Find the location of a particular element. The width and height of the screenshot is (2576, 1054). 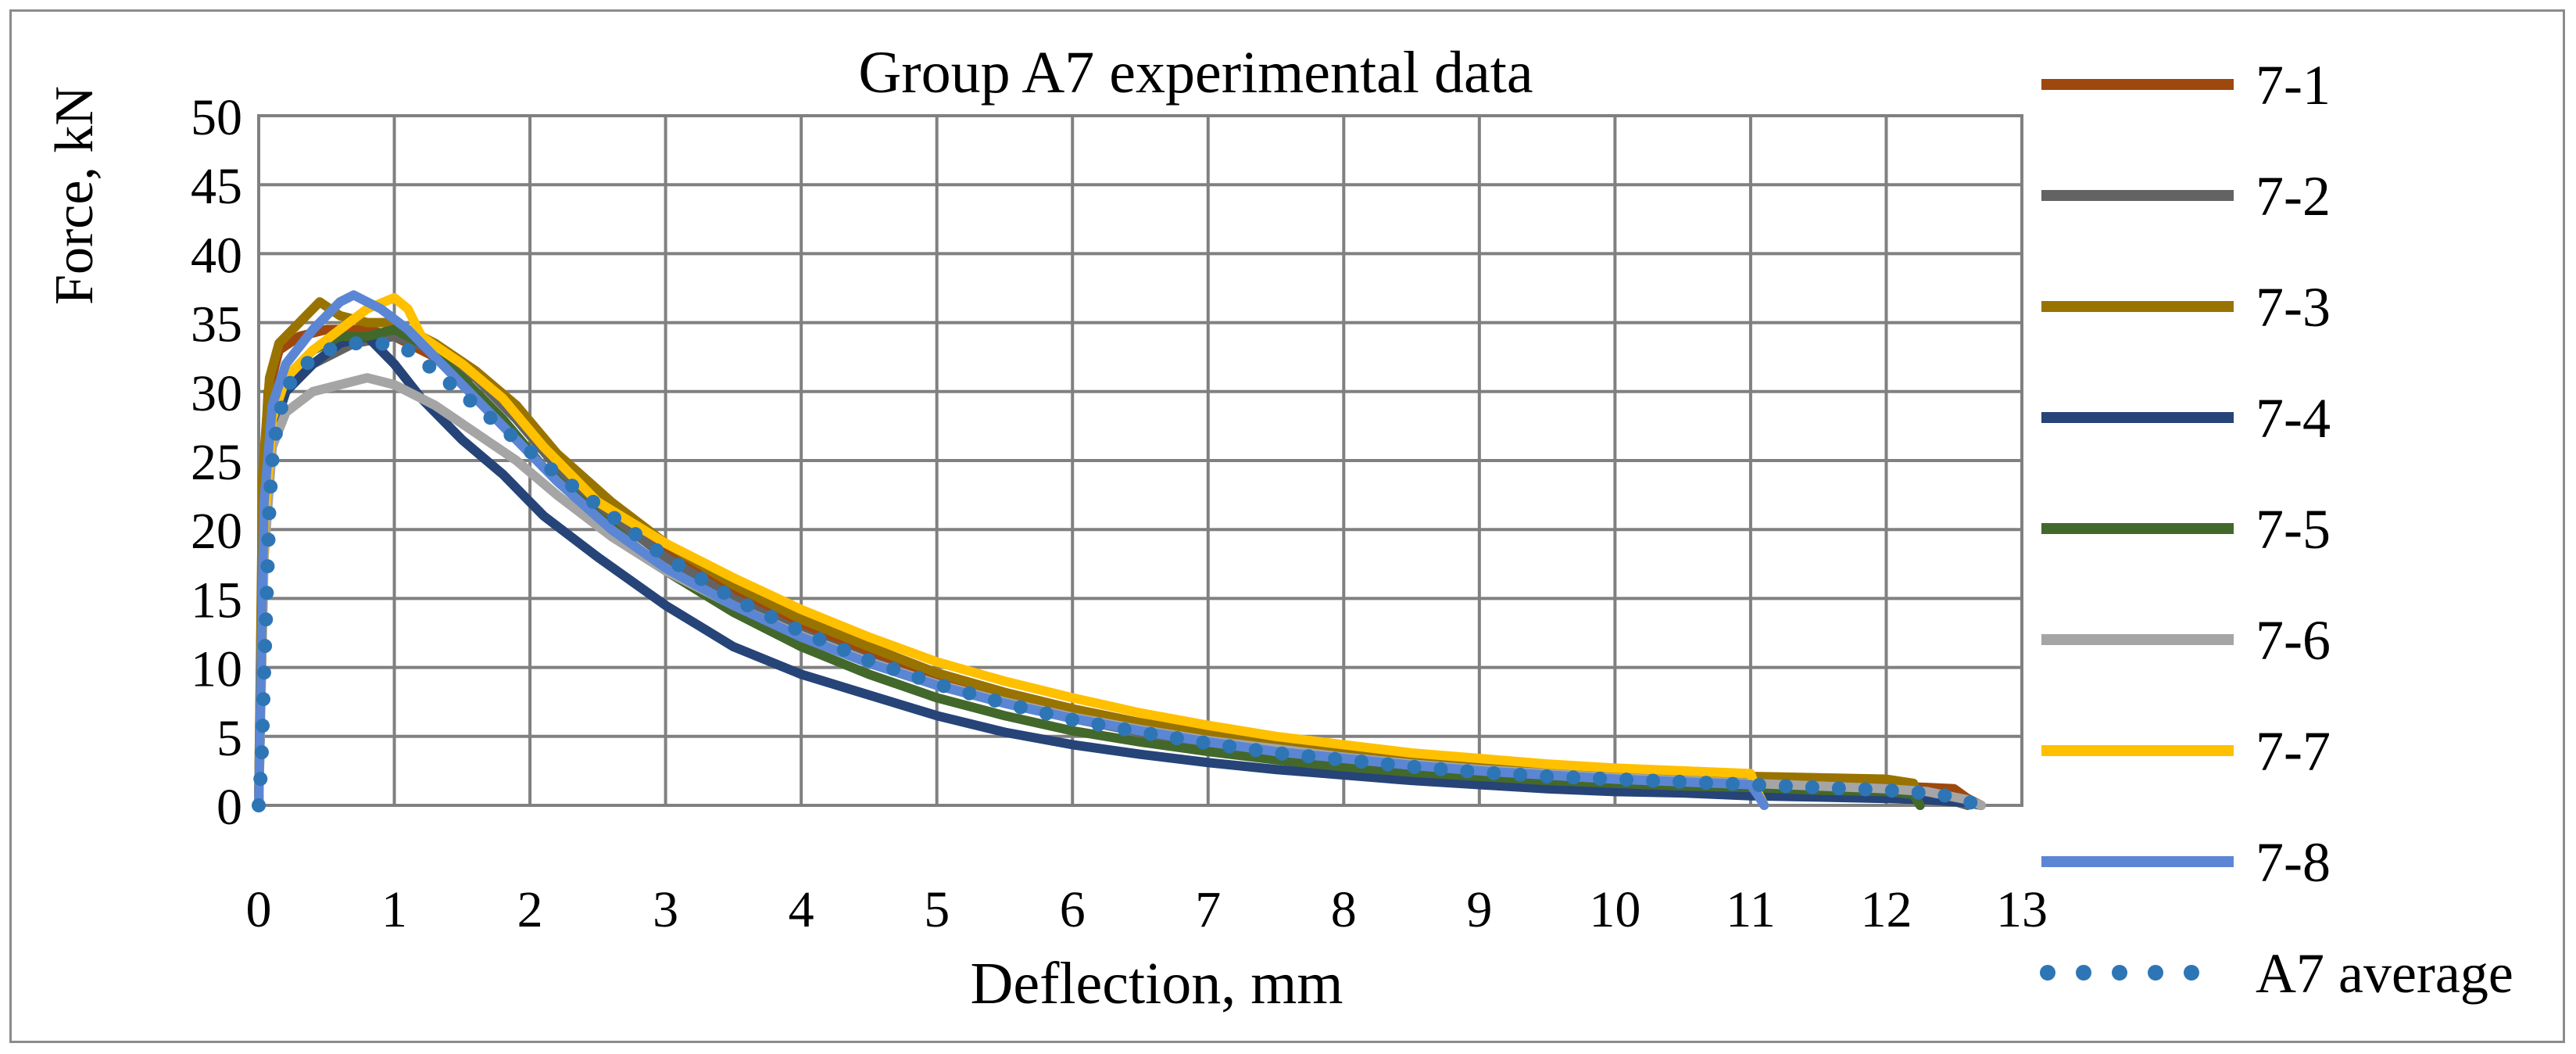

legend-label-7-2: 7-2 is located at coordinates (2293, 196).